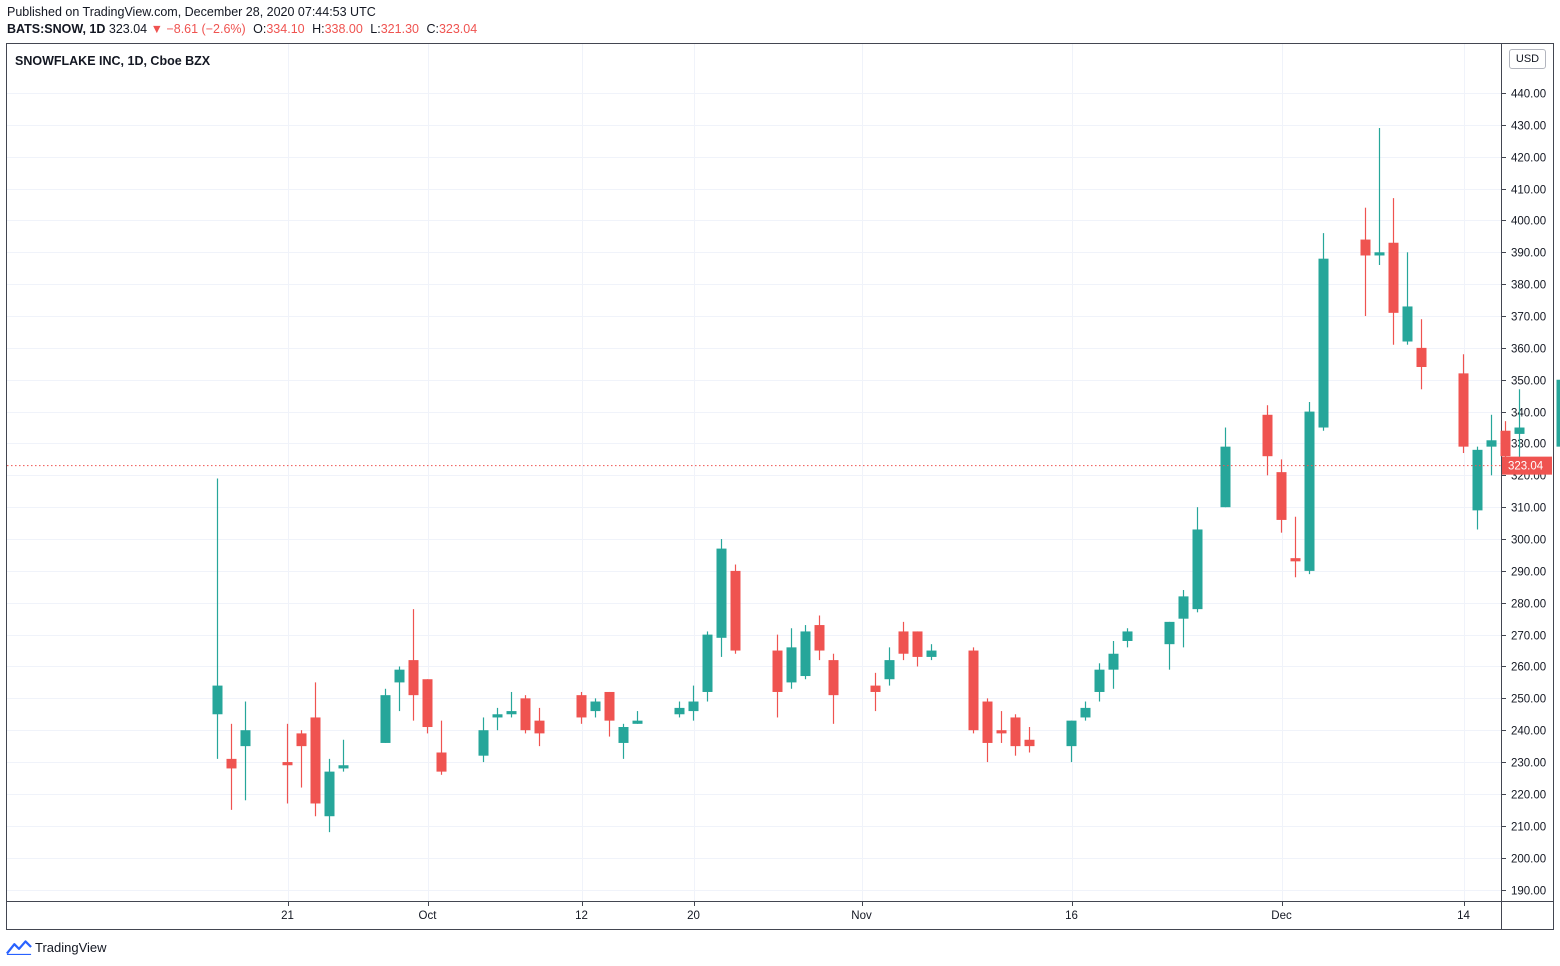  What do you see at coordinates (1528, 828) in the screenshot?
I see `price-axis-label: 210.00` at bounding box center [1528, 828].